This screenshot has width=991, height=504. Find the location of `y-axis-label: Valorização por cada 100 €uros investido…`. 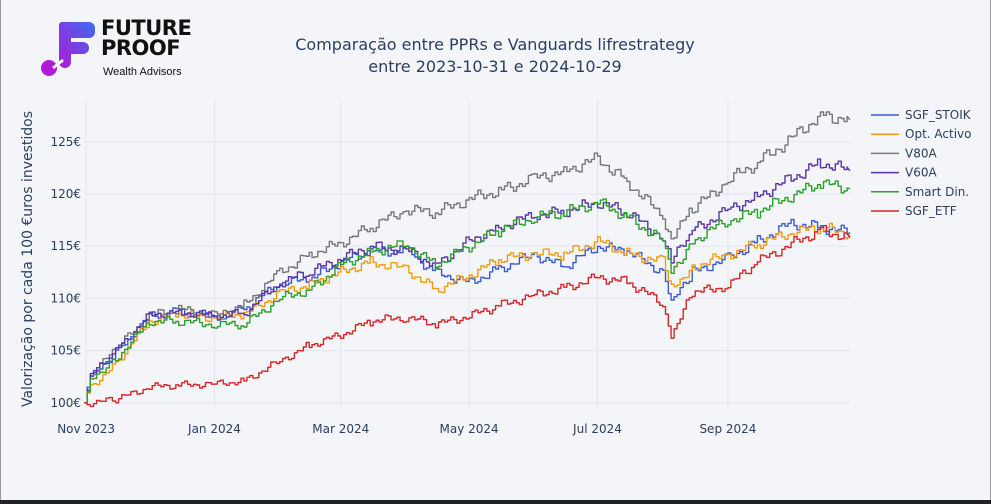

y-axis-label: Valorização por cada 100 €uros investido… is located at coordinates (28, 259).